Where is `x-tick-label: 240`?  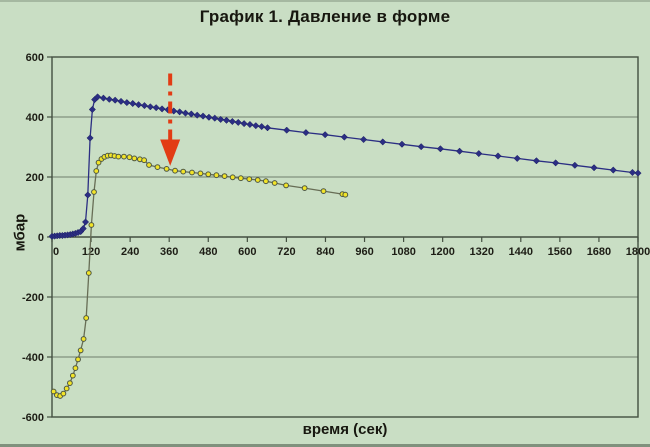 x-tick-label: 240 is located at coordinates (130, 252).